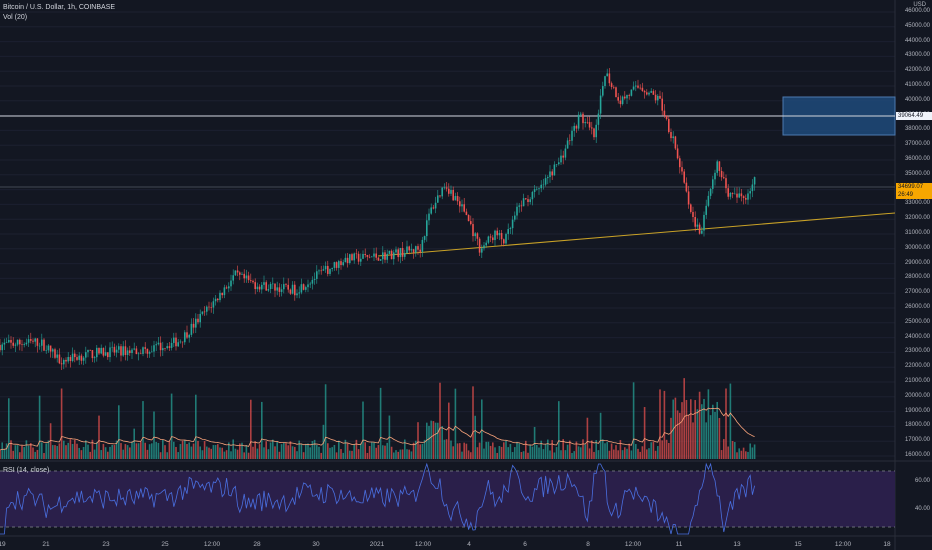 This screenshot has height=550, width=932. I want to click on rsi-tick-label: 40.00, so click(922, 509).